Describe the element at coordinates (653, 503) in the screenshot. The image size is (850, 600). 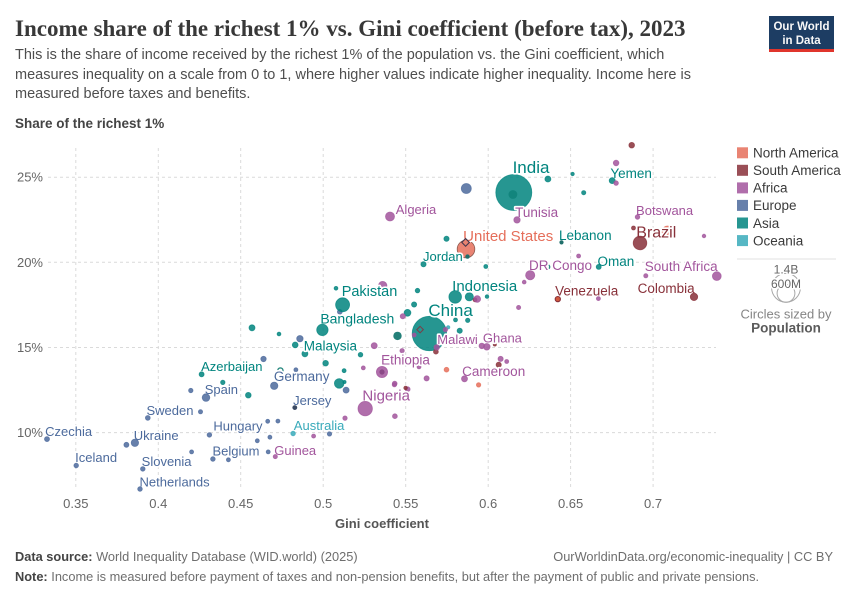
I see `svg-text: 0.7` at that location.